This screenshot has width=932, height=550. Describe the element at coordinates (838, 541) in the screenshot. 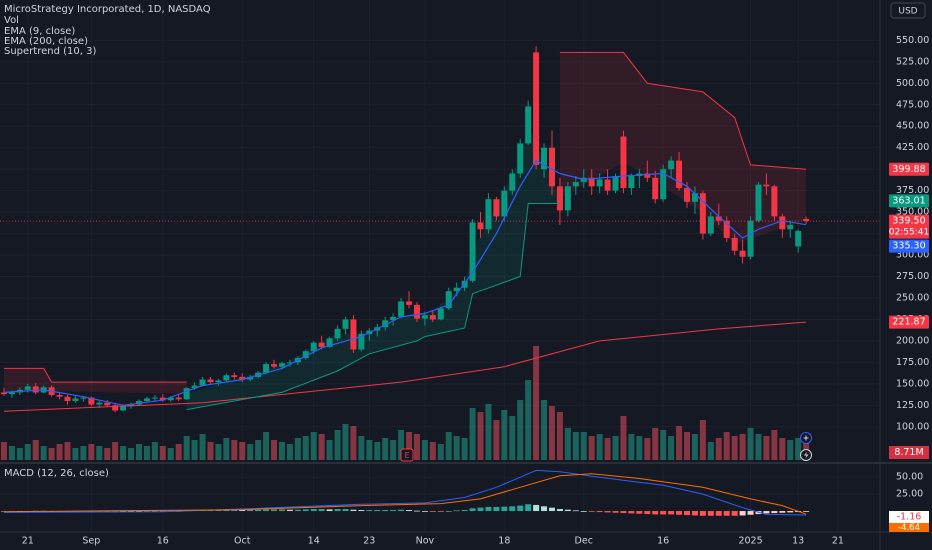

I see `x-tick-label: 21` at that location.